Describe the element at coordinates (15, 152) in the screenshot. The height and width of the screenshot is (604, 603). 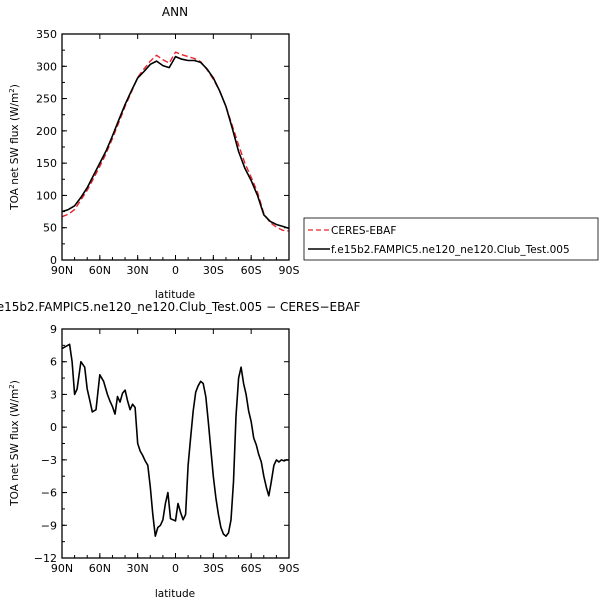
I see `top-y-axis-label-text: TOA net SW flux (W/m` at that location.